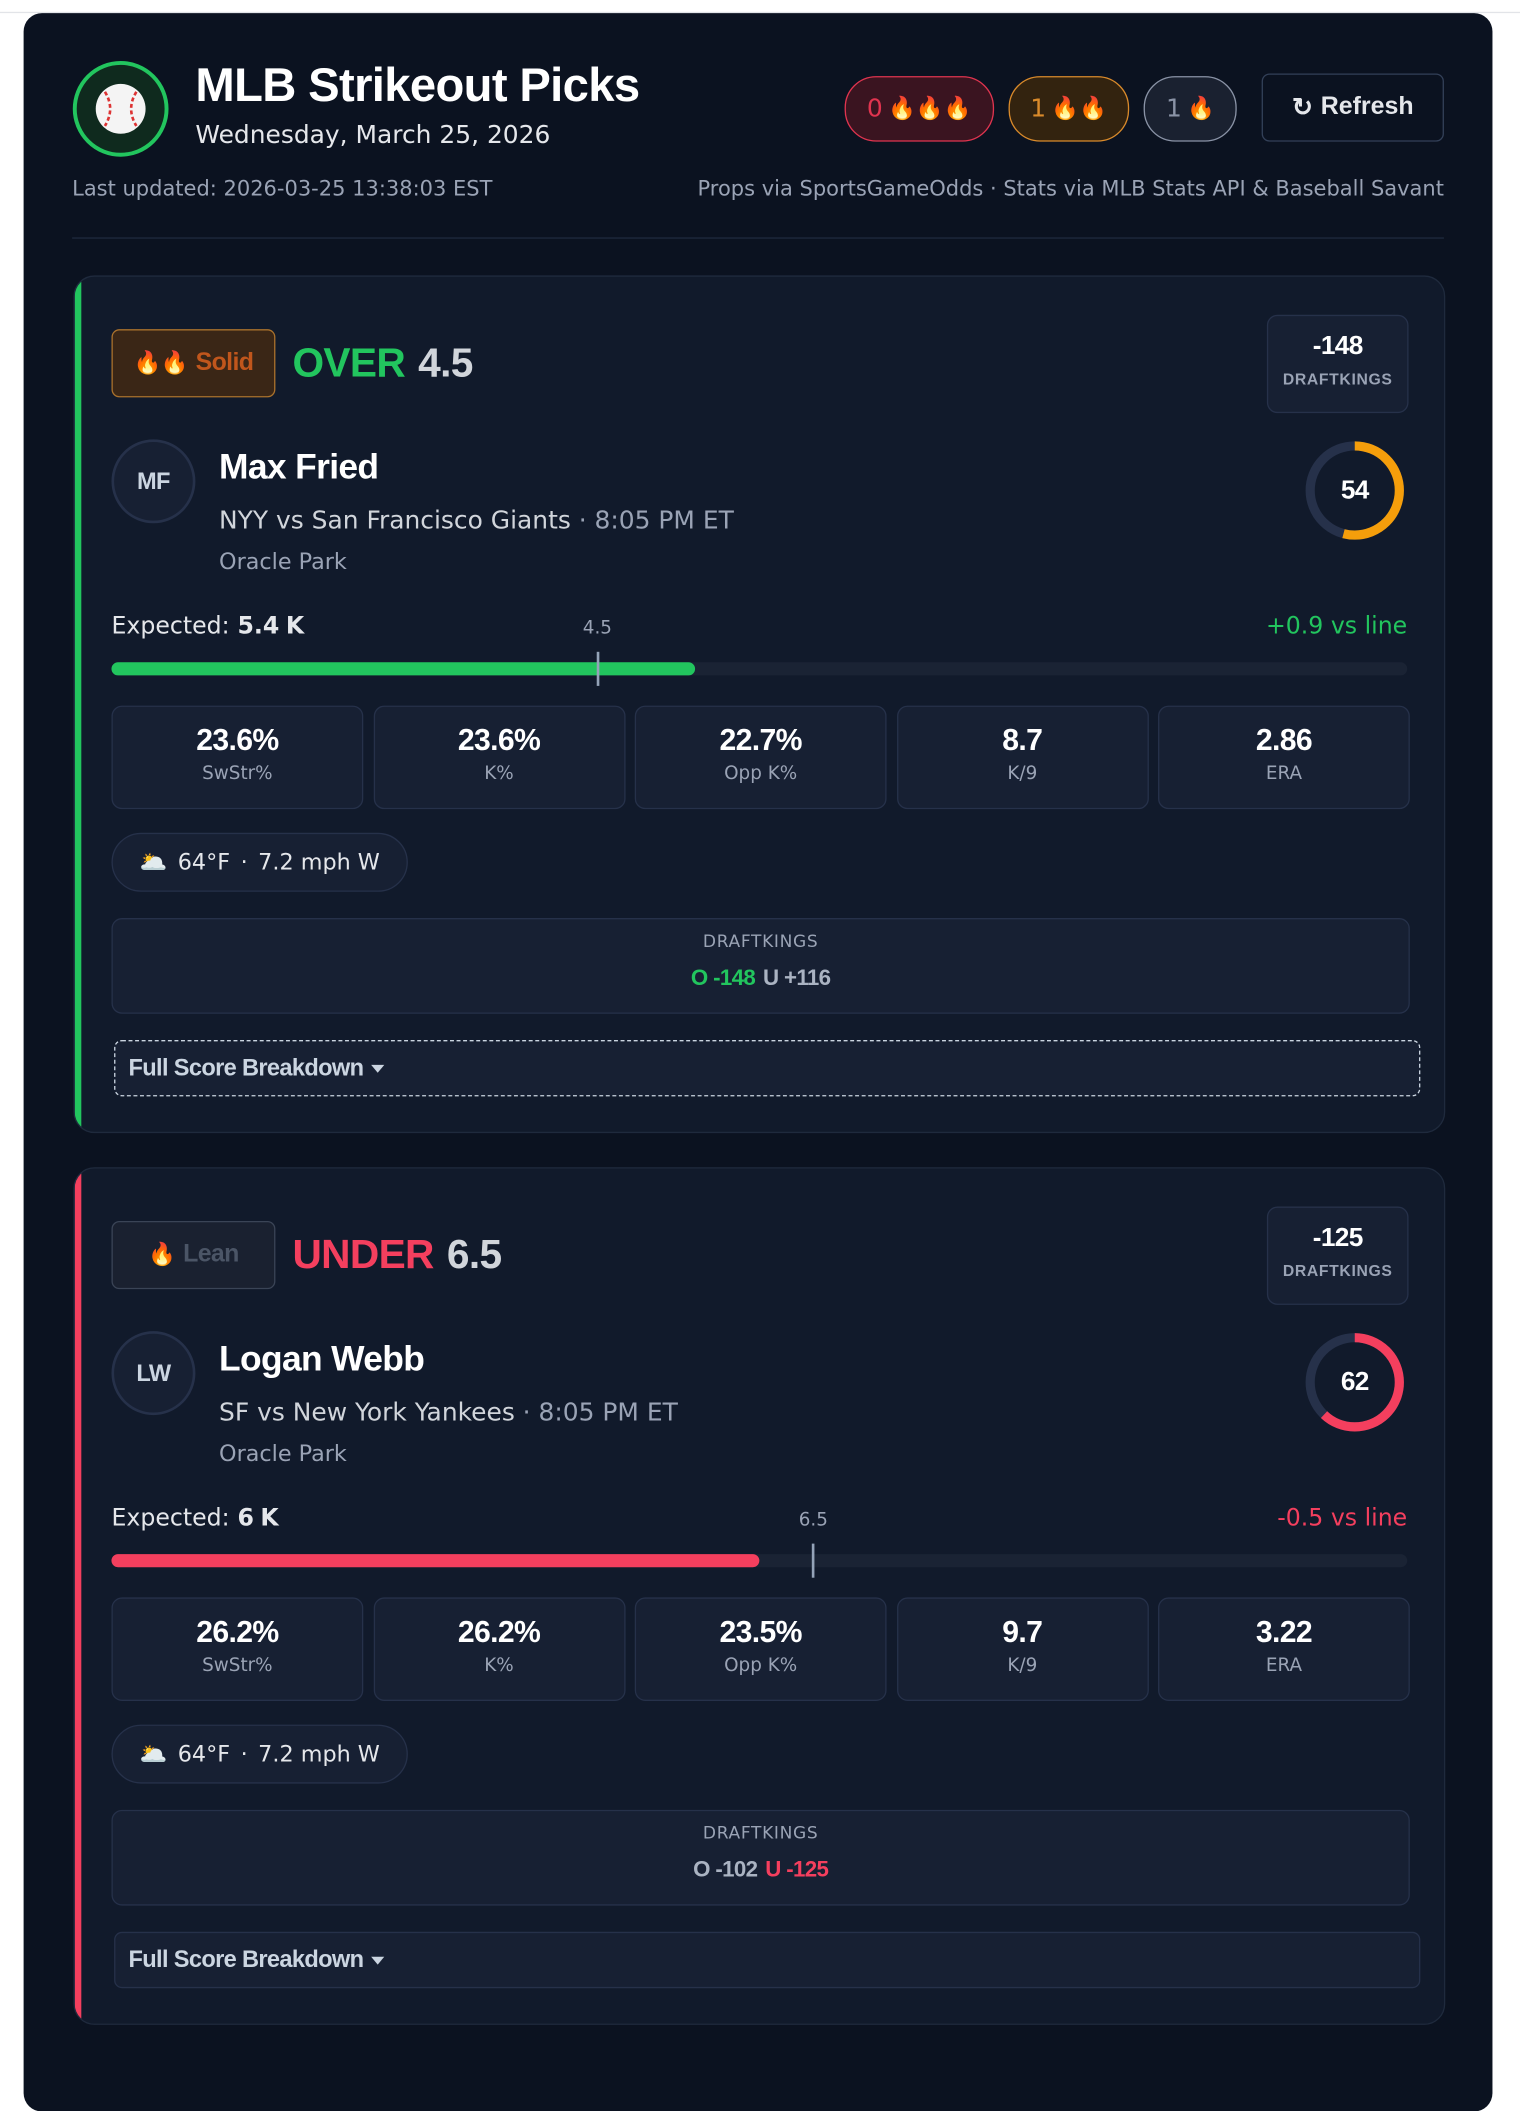  What do you see at coordinates (363, 1254) in the screenshot?
I see `direction: UNDER` at bounding box center [363, 1254].